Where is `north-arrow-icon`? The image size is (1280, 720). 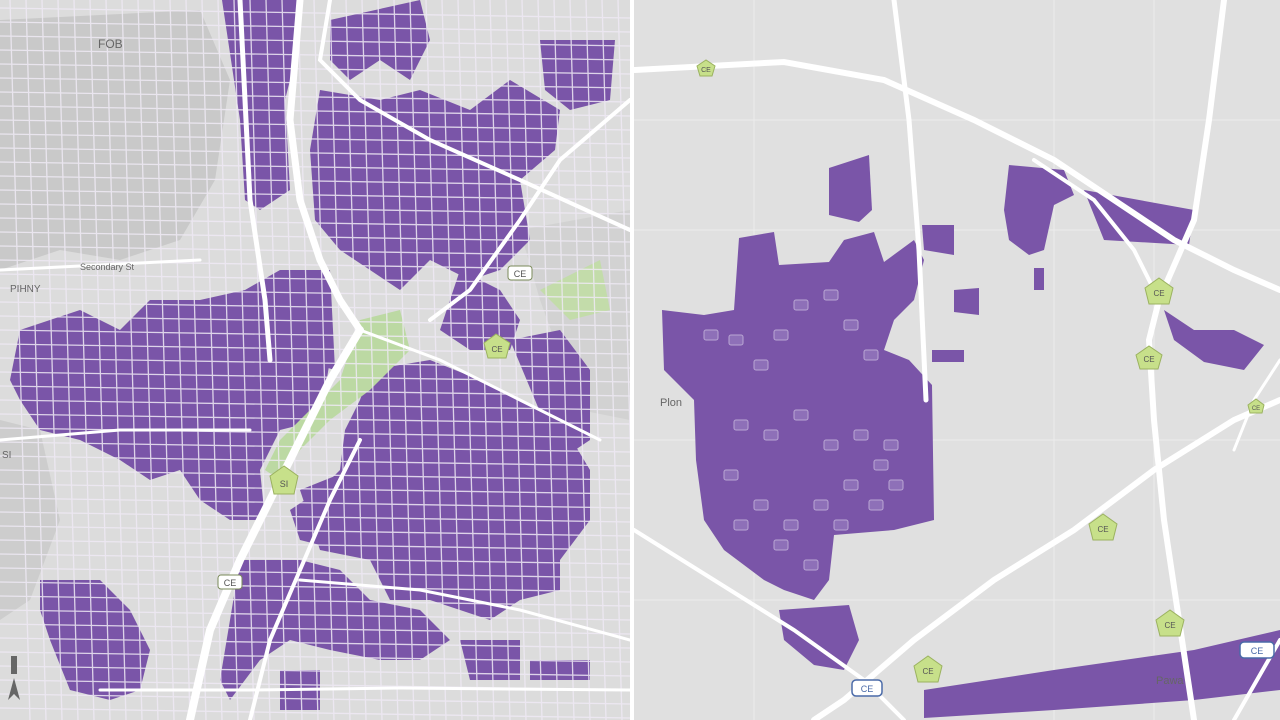 north-arrow-icon is located at coordinates (14, 678).